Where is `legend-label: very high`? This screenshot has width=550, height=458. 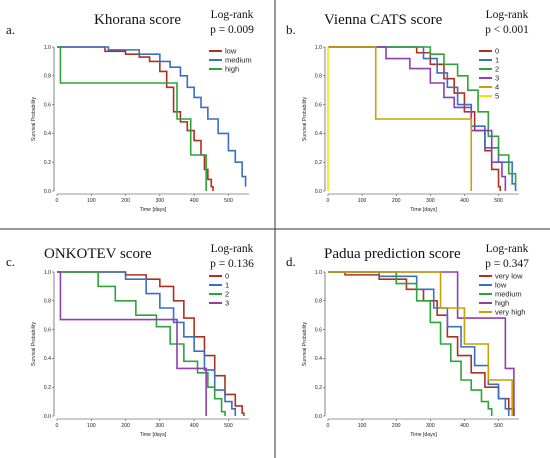
legend-label: very high is located at coordinates (510, 312).